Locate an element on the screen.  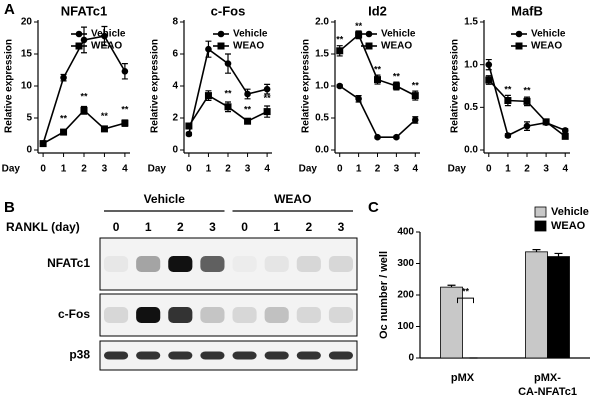
error-bar is located at coordinates (536, 250).